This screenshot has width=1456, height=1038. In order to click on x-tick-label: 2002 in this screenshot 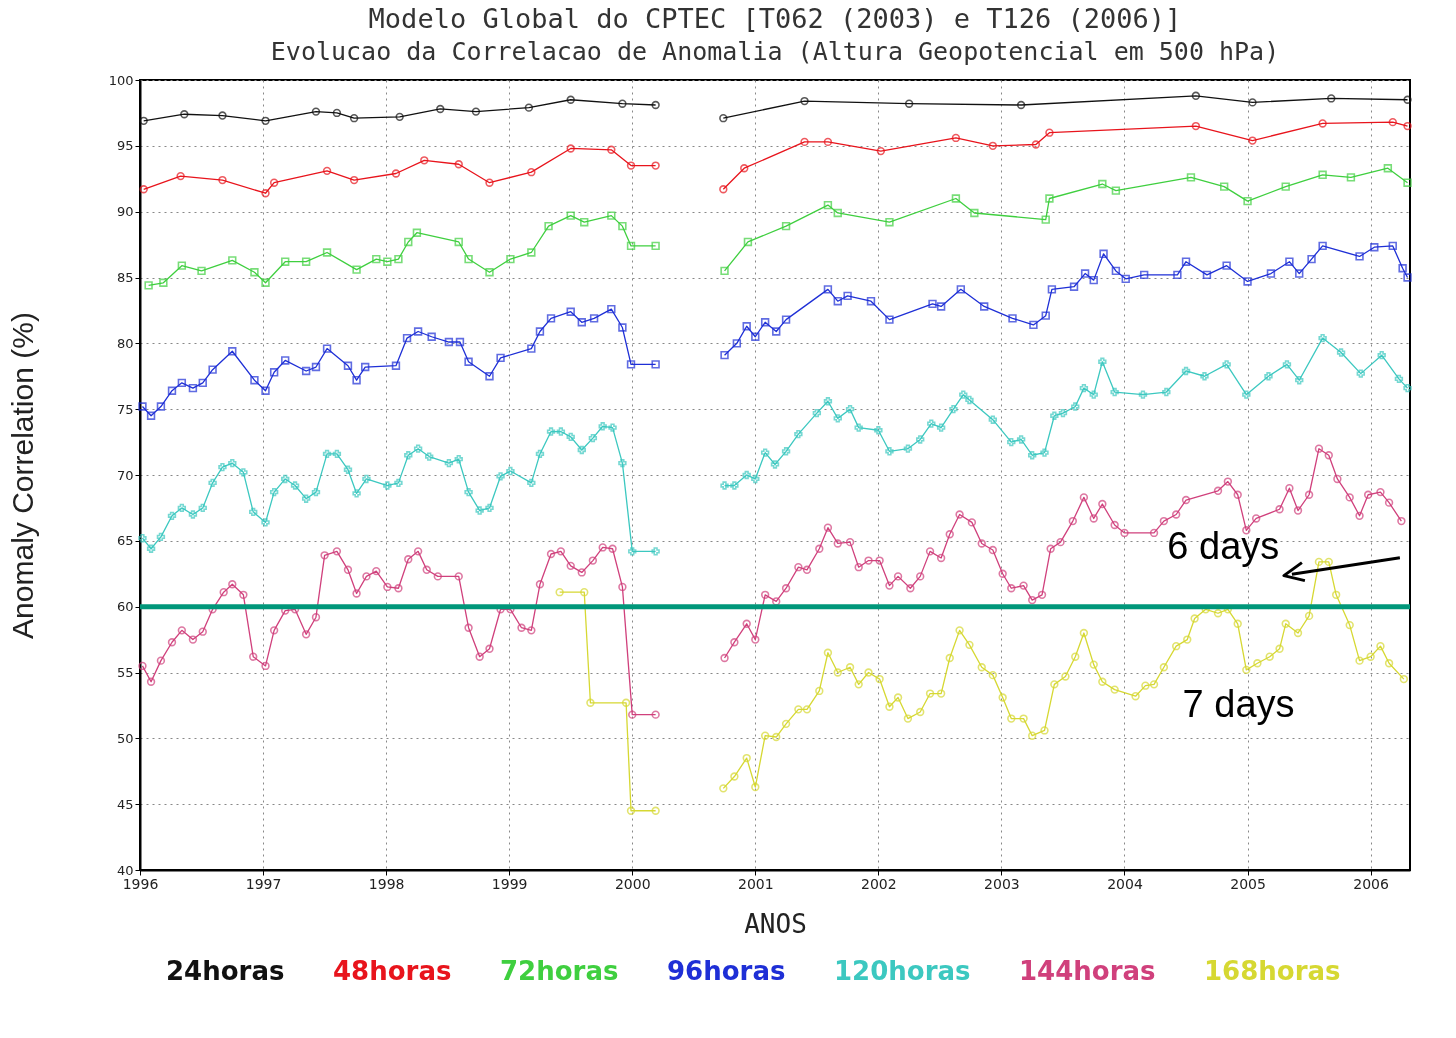, I will do `click(879, 883)`.